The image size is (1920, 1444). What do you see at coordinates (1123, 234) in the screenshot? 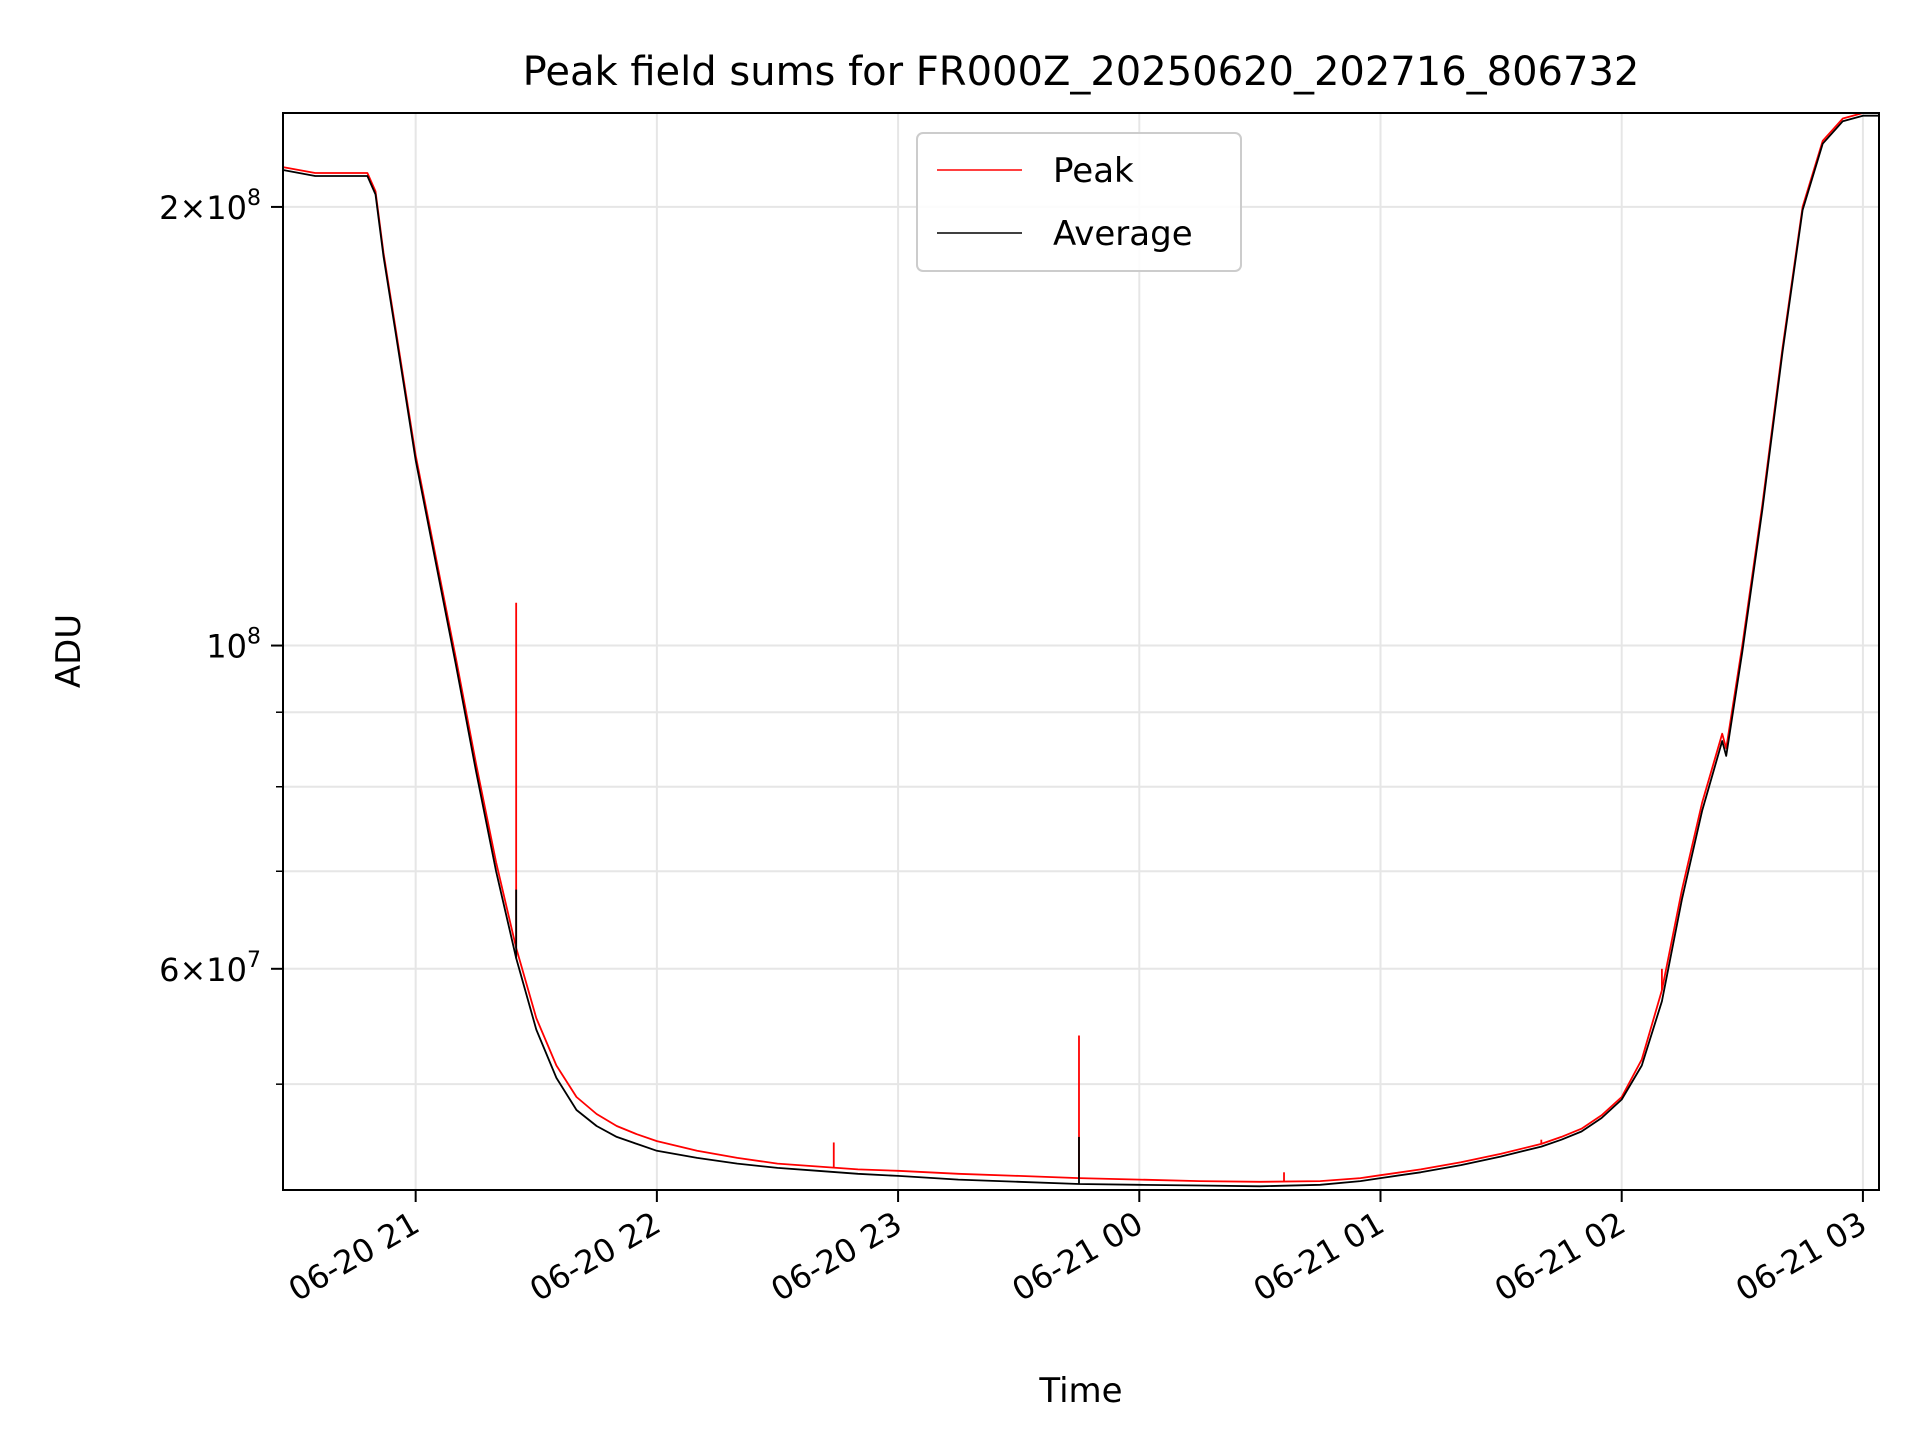
I see `legend-label-average: Average` at bounding box center [1123, 234].